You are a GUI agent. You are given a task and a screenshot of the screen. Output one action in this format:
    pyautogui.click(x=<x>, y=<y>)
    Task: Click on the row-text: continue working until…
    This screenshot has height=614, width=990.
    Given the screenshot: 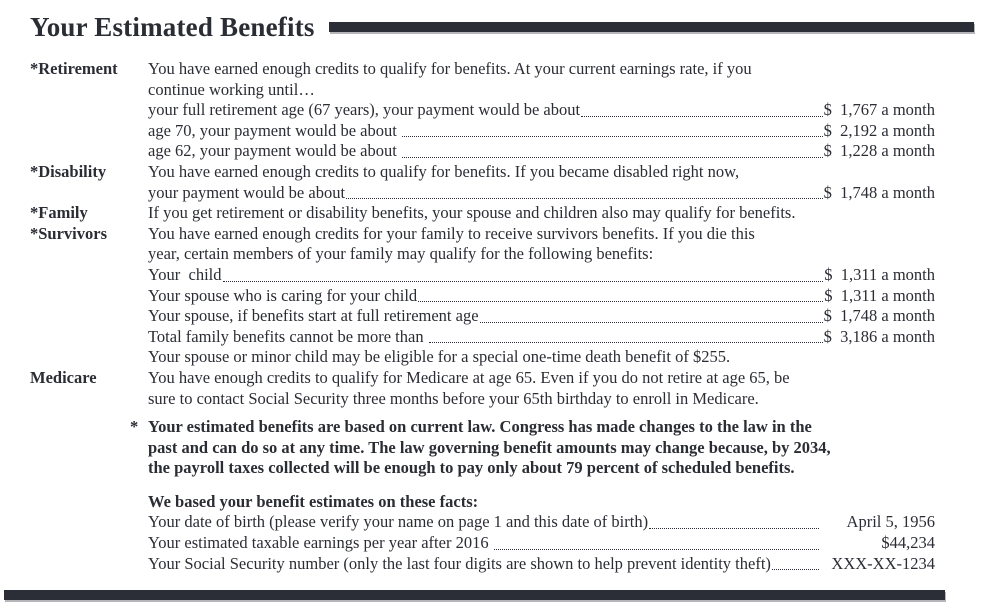 What is the action you would take?
    pyautogui.click(x=231, y=89)
    